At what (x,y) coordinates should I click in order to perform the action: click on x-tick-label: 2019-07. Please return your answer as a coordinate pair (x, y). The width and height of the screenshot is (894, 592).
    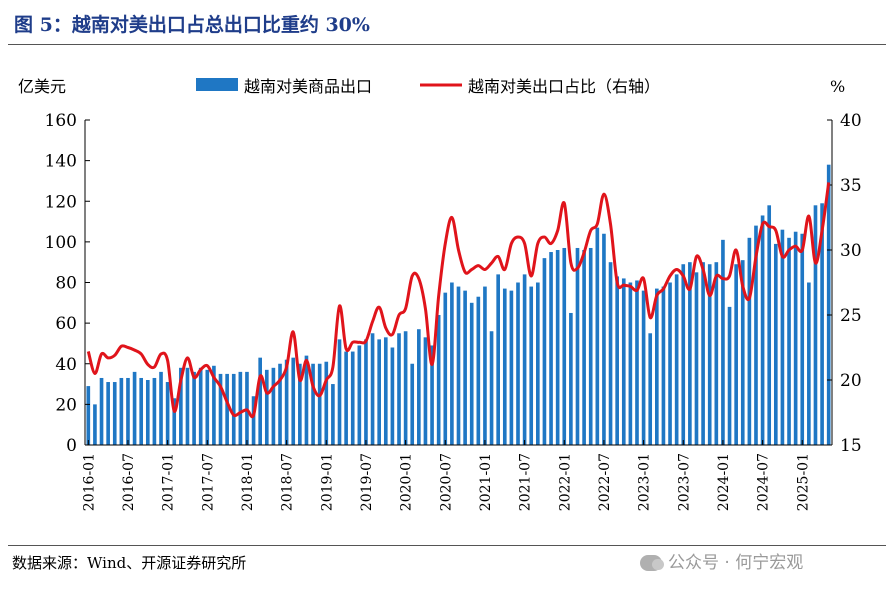
    Looking at the image, I should click on (367, 482).